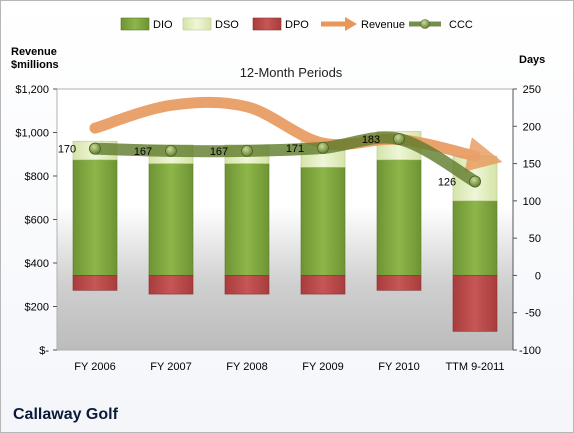  What do you see at coordinates (34, 52) in the screenshot?
I see `left-axis-title-line1: Revenue` at bounding box center [34, 52].